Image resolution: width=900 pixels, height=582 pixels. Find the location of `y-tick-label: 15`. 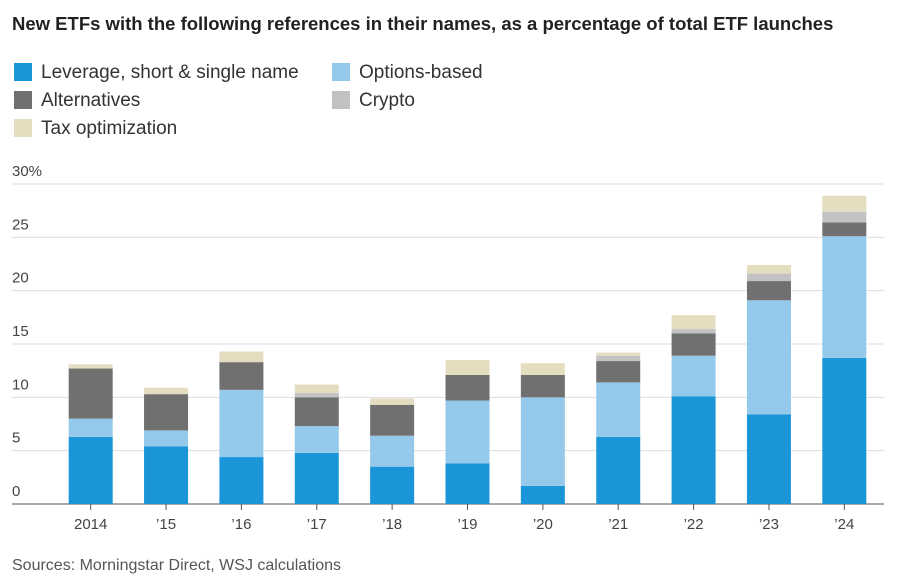

y-tick-label: 15 is located at coordinates (20, 331).